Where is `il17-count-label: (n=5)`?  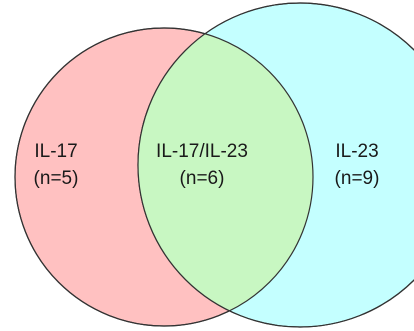 il17-count-label: (n=5) is located at coordinates (56, 178).